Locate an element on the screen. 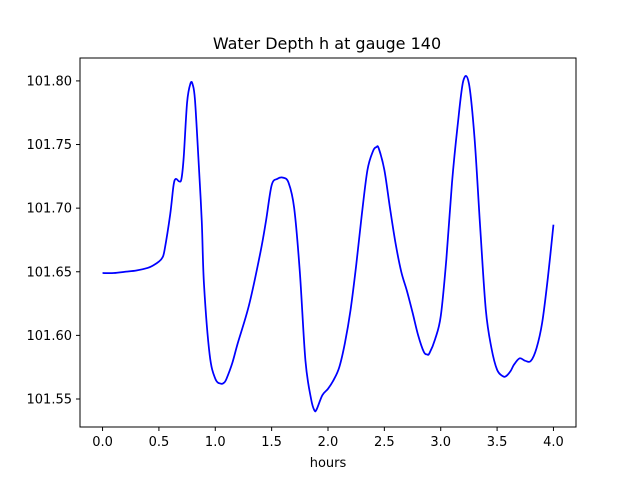  x-tick-label: 2.5 is located at coordinates (384, 442).